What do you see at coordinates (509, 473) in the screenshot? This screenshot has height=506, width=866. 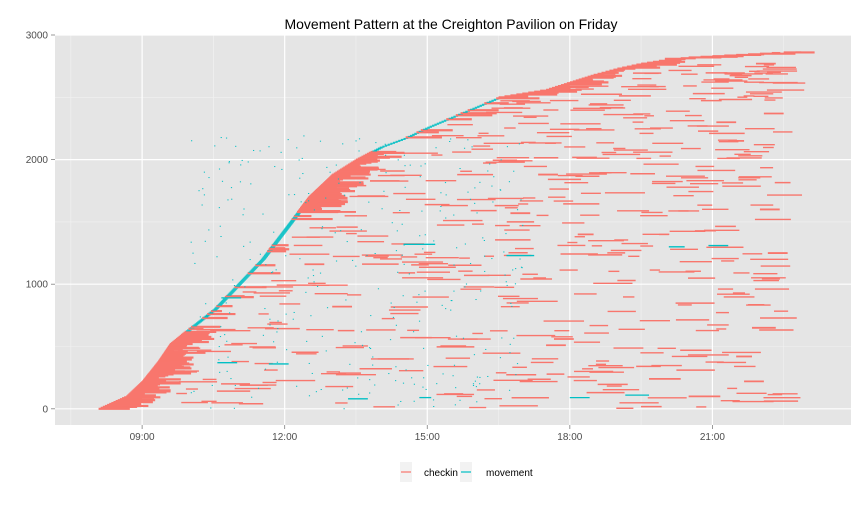 I see `legend-label-movement: movement` at bounding box center [509, 473].